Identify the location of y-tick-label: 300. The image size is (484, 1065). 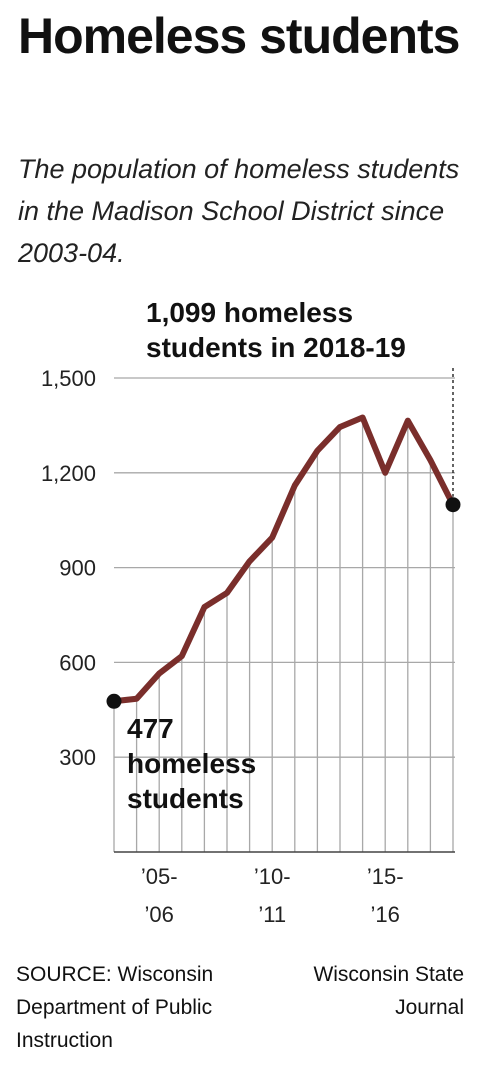
(77, 757).